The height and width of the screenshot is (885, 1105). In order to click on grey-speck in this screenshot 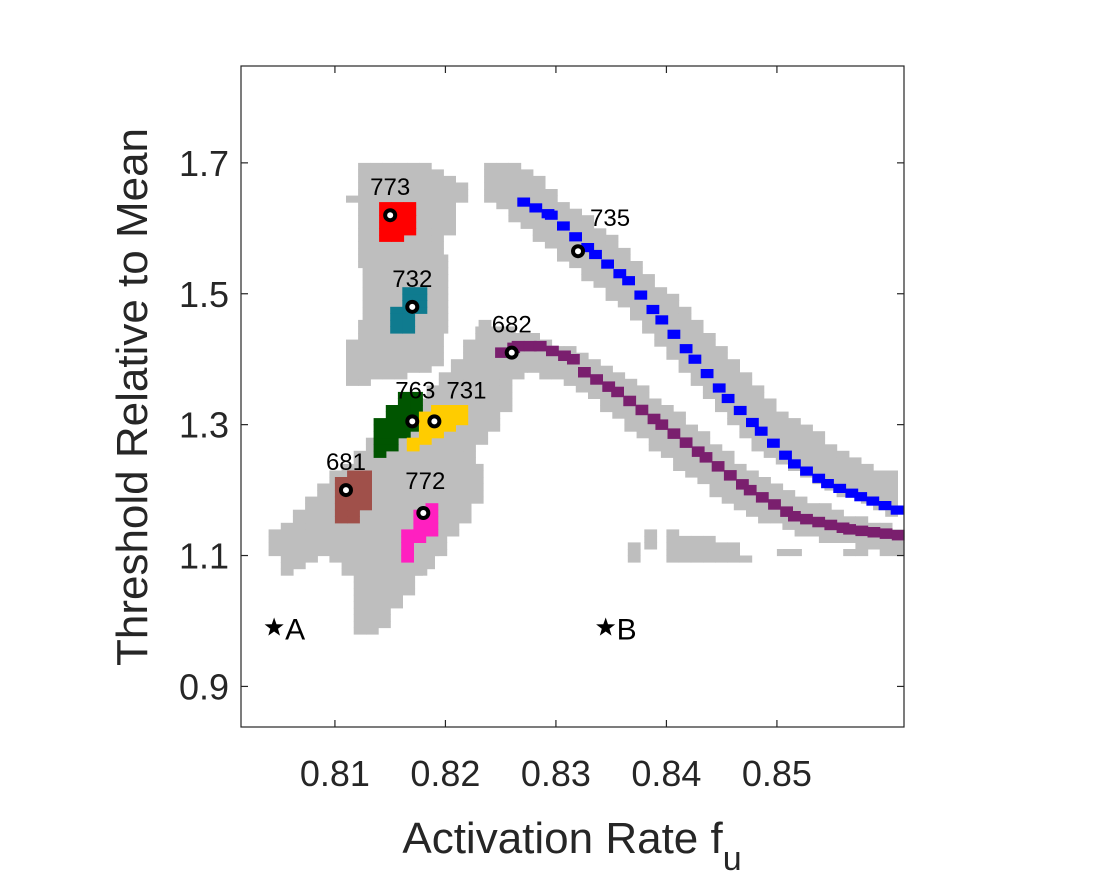, I will do `click(651, 539)`.